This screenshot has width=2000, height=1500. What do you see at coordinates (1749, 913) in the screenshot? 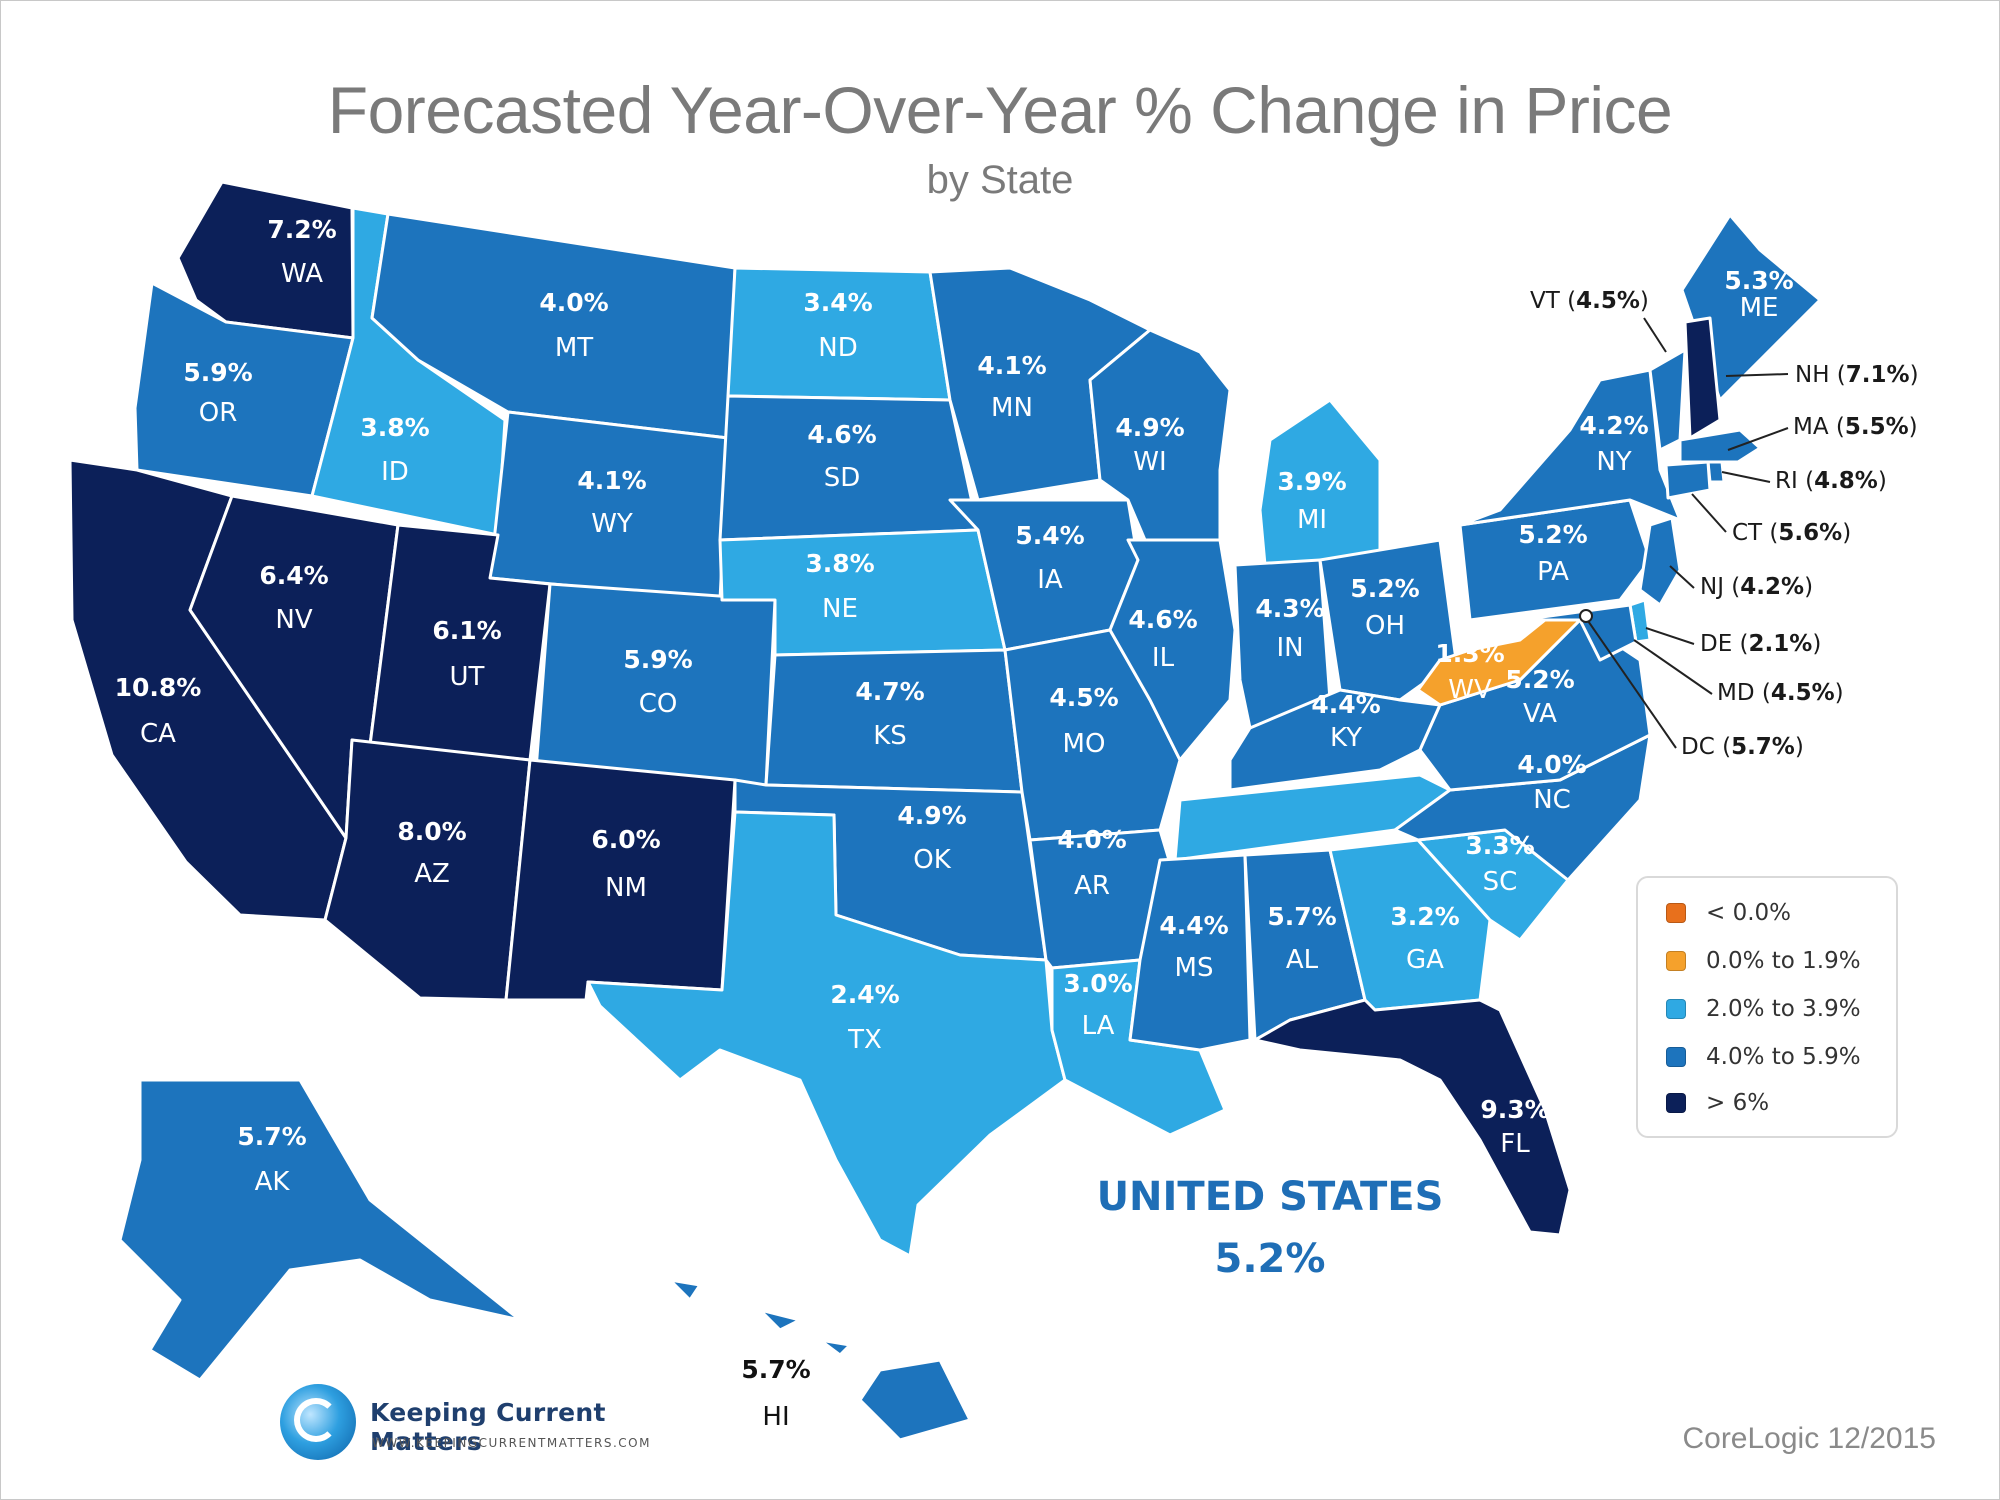
I see `legend-label: < 0.0%` at bounding box center [1749, 913].